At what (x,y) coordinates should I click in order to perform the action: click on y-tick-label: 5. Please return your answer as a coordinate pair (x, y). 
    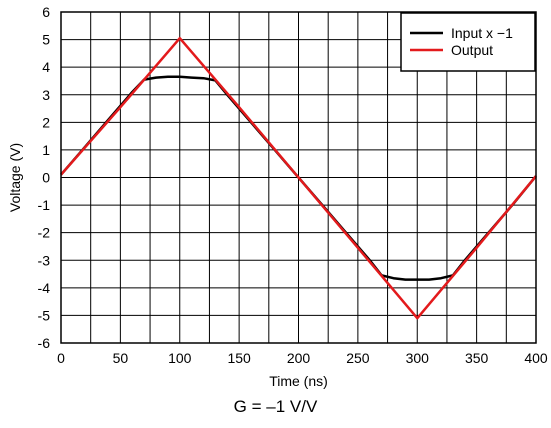
    Looking at the image, I should click on (46, 40).